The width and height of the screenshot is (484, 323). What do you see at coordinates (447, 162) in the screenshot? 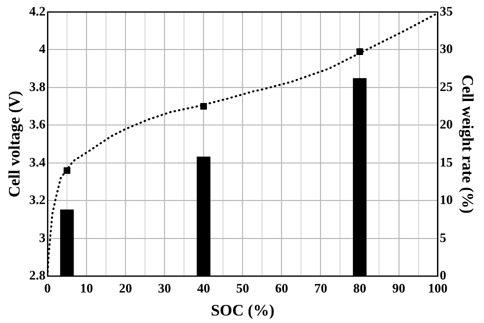
I see `y2-tick-label: 15` at bounding box center [447, 162].